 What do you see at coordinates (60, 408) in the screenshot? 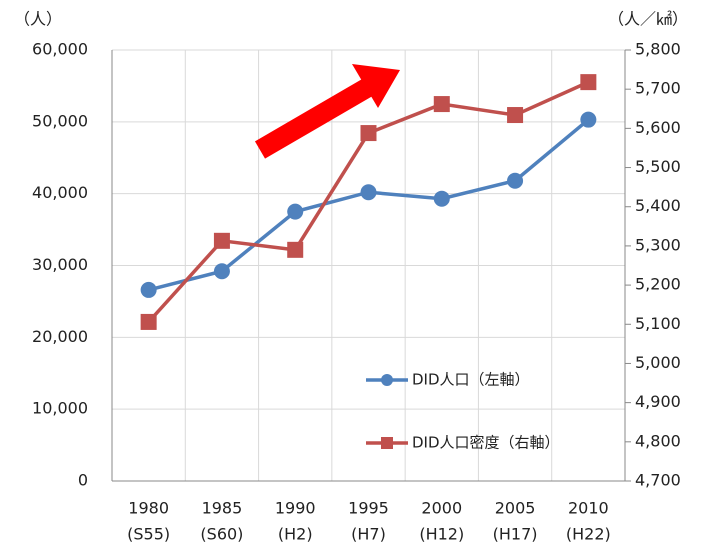
I see `y-tick-label: 10,000` at bounding box center [60, 408].